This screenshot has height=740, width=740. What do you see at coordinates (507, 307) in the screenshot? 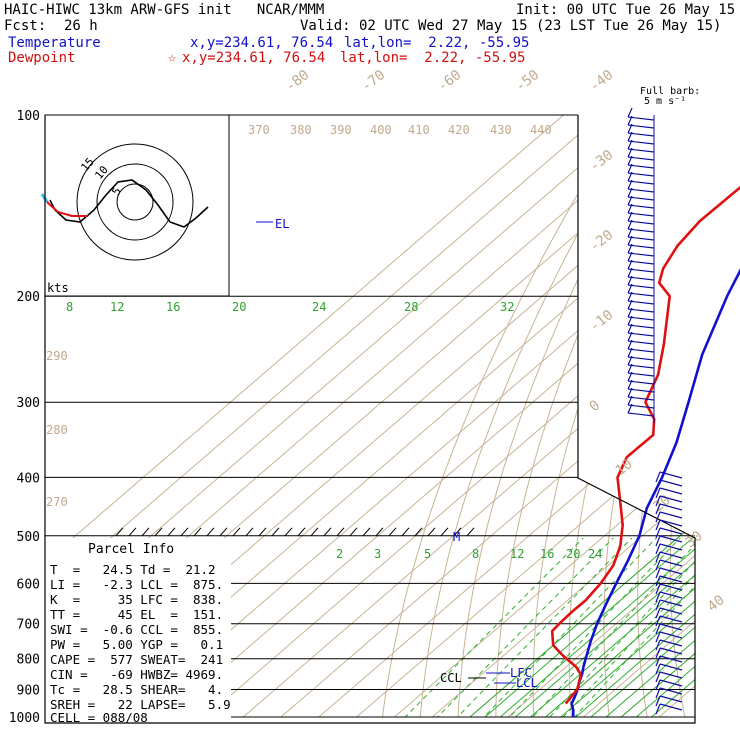
I see `moist-adiabat-label: 32` at bounding box center [507, 307].